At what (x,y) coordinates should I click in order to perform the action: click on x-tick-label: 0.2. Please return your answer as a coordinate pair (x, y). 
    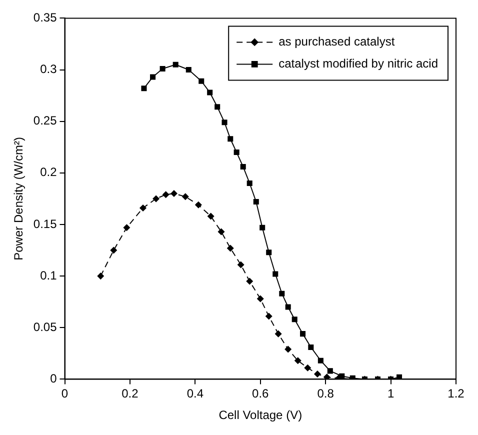
    Looking at the image, I should click on (130, 393).